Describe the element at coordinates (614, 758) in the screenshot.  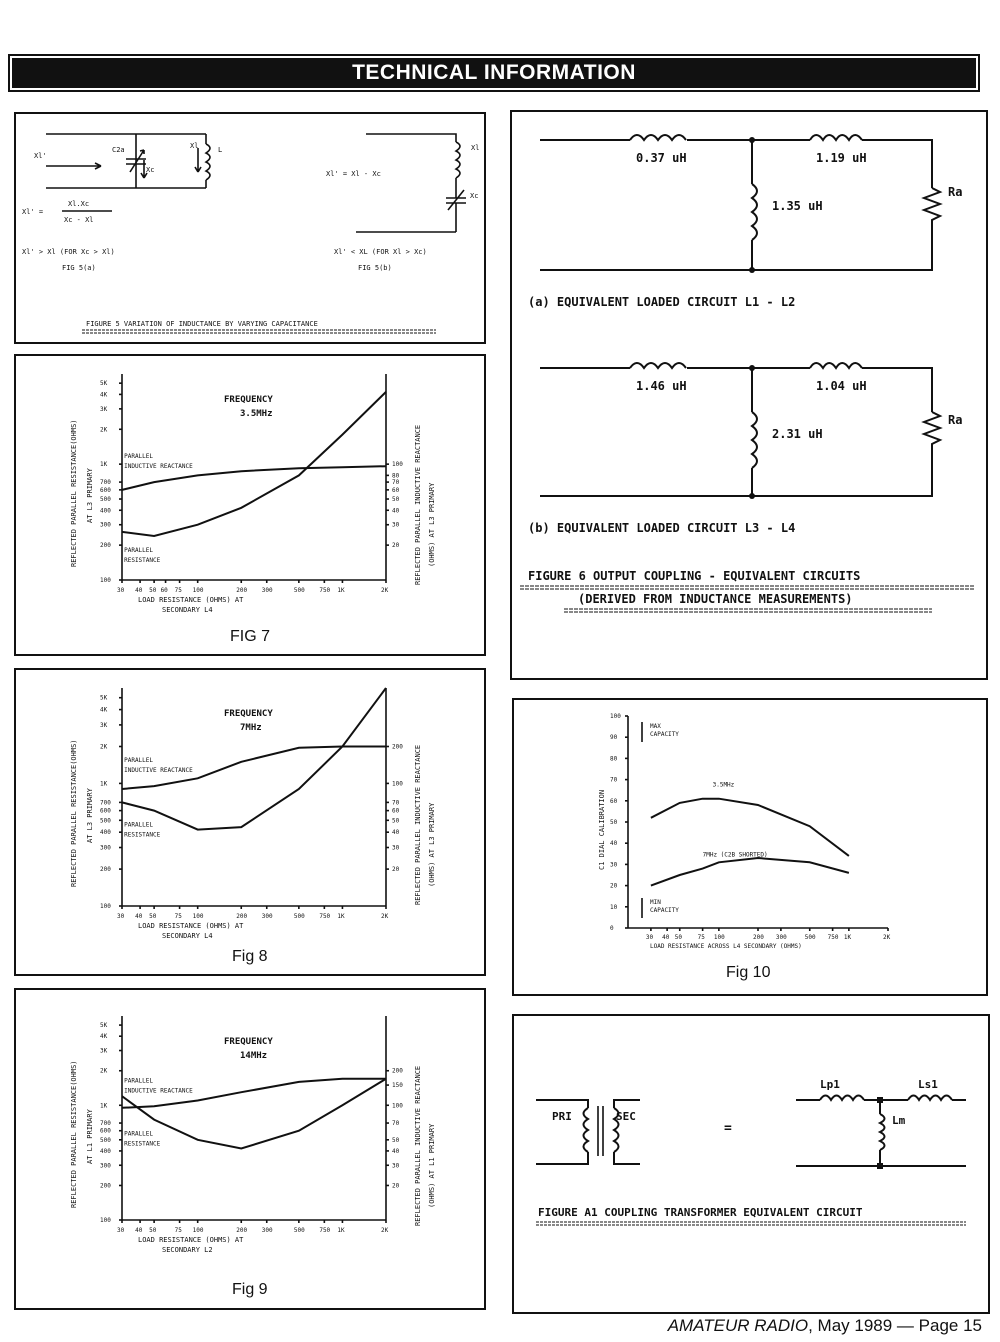
I see `y-tick-label: 80` at that location.